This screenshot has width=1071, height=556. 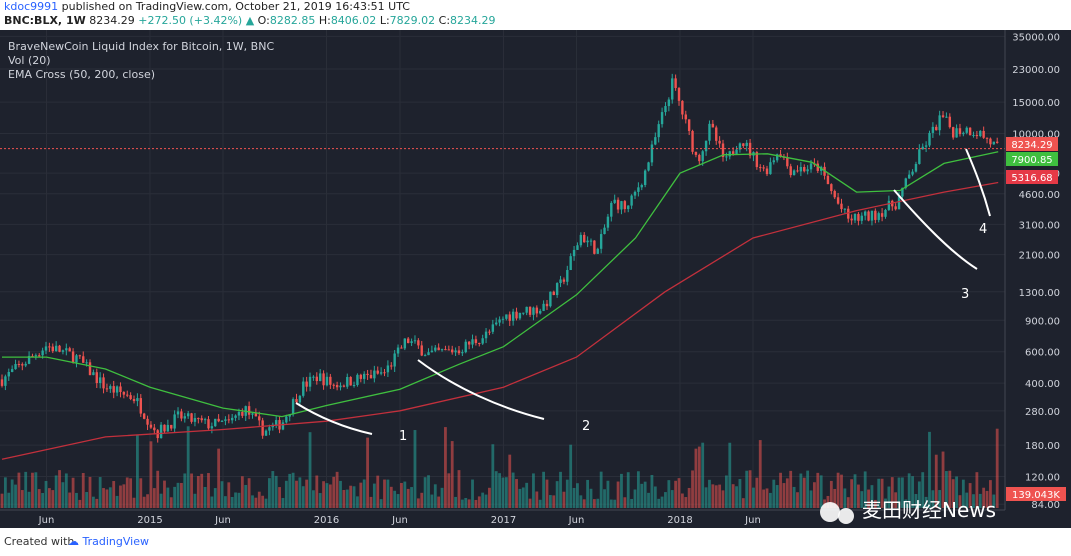 What do you see at coordinates (326, 520) in the screenshot?
I see `x-tick-label: 2016` at bounding box center [326, 520].